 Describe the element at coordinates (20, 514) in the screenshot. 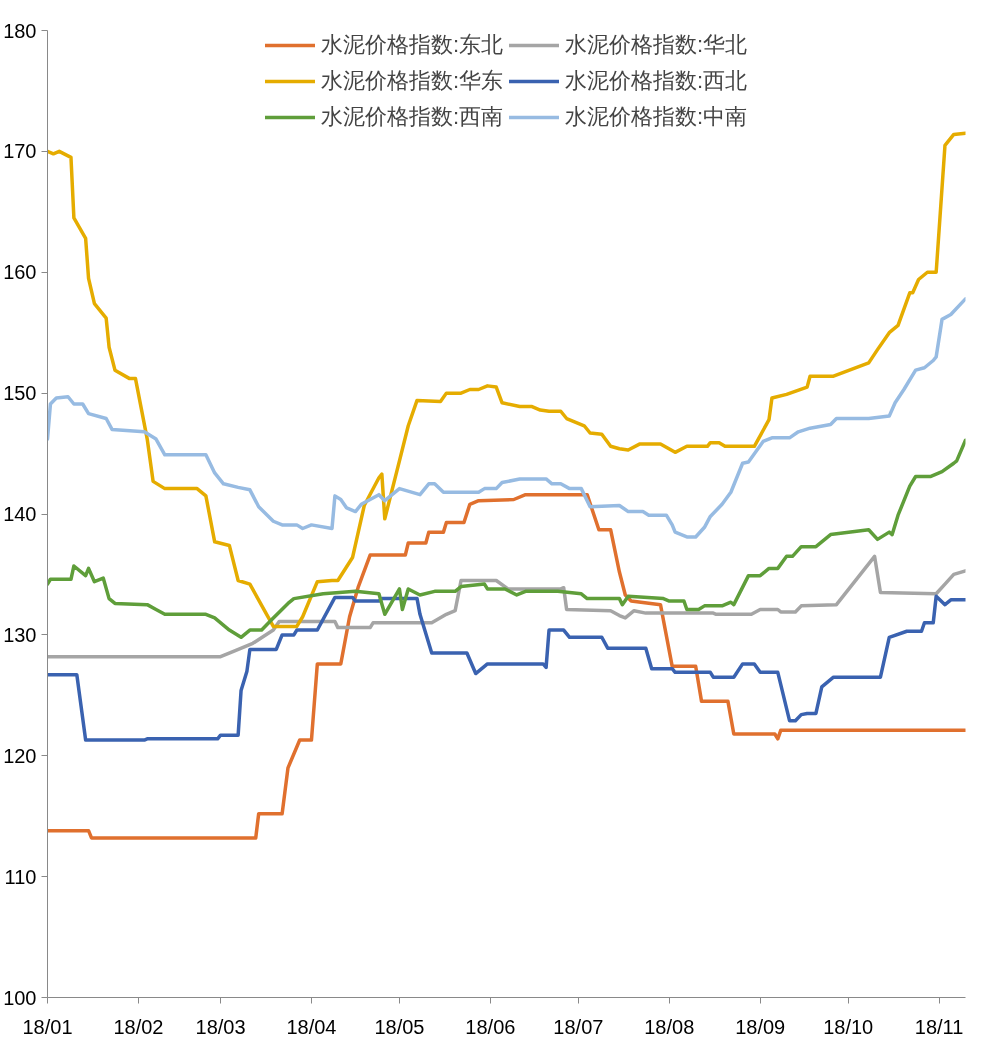

I see `y-tick-label: 140` at that location.